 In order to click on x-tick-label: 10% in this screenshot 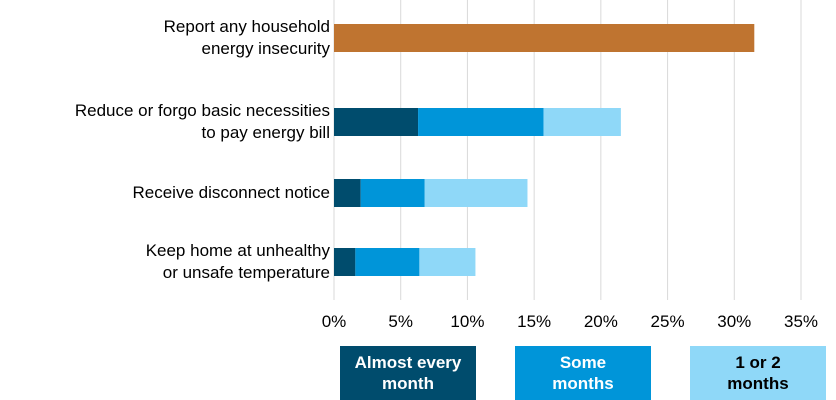, I will do `click(467, 321)`.